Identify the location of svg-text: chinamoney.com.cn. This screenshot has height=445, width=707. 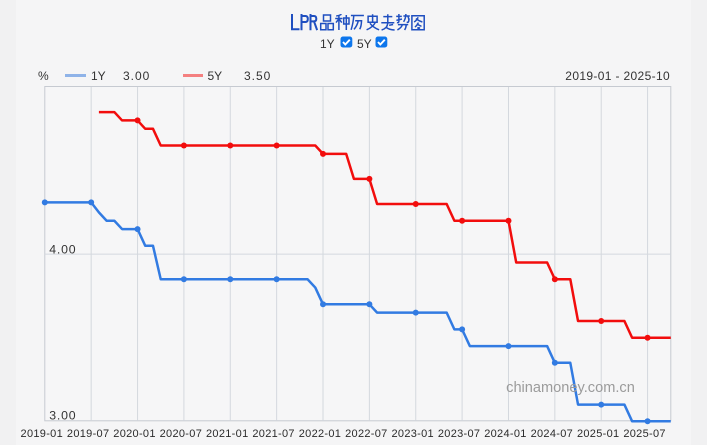
(570, 388).